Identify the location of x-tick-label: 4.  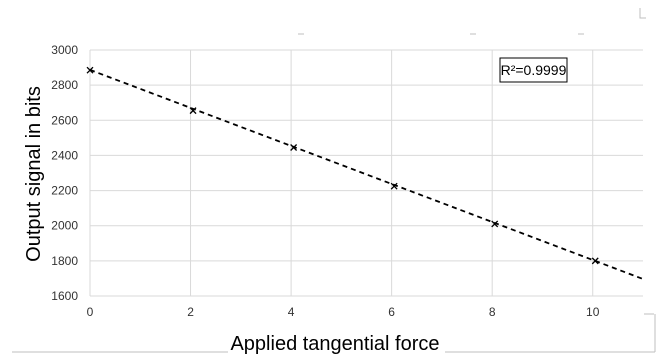
(291, 312).